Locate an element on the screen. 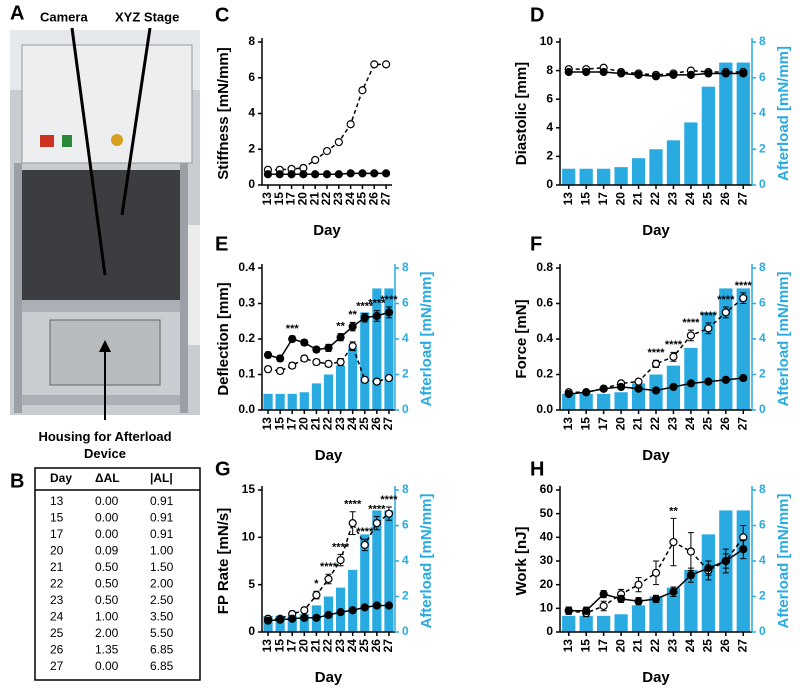 The width and height of the screenshot is (800, 689). y-tick-label: 60 is located at coordinates (547, 489).